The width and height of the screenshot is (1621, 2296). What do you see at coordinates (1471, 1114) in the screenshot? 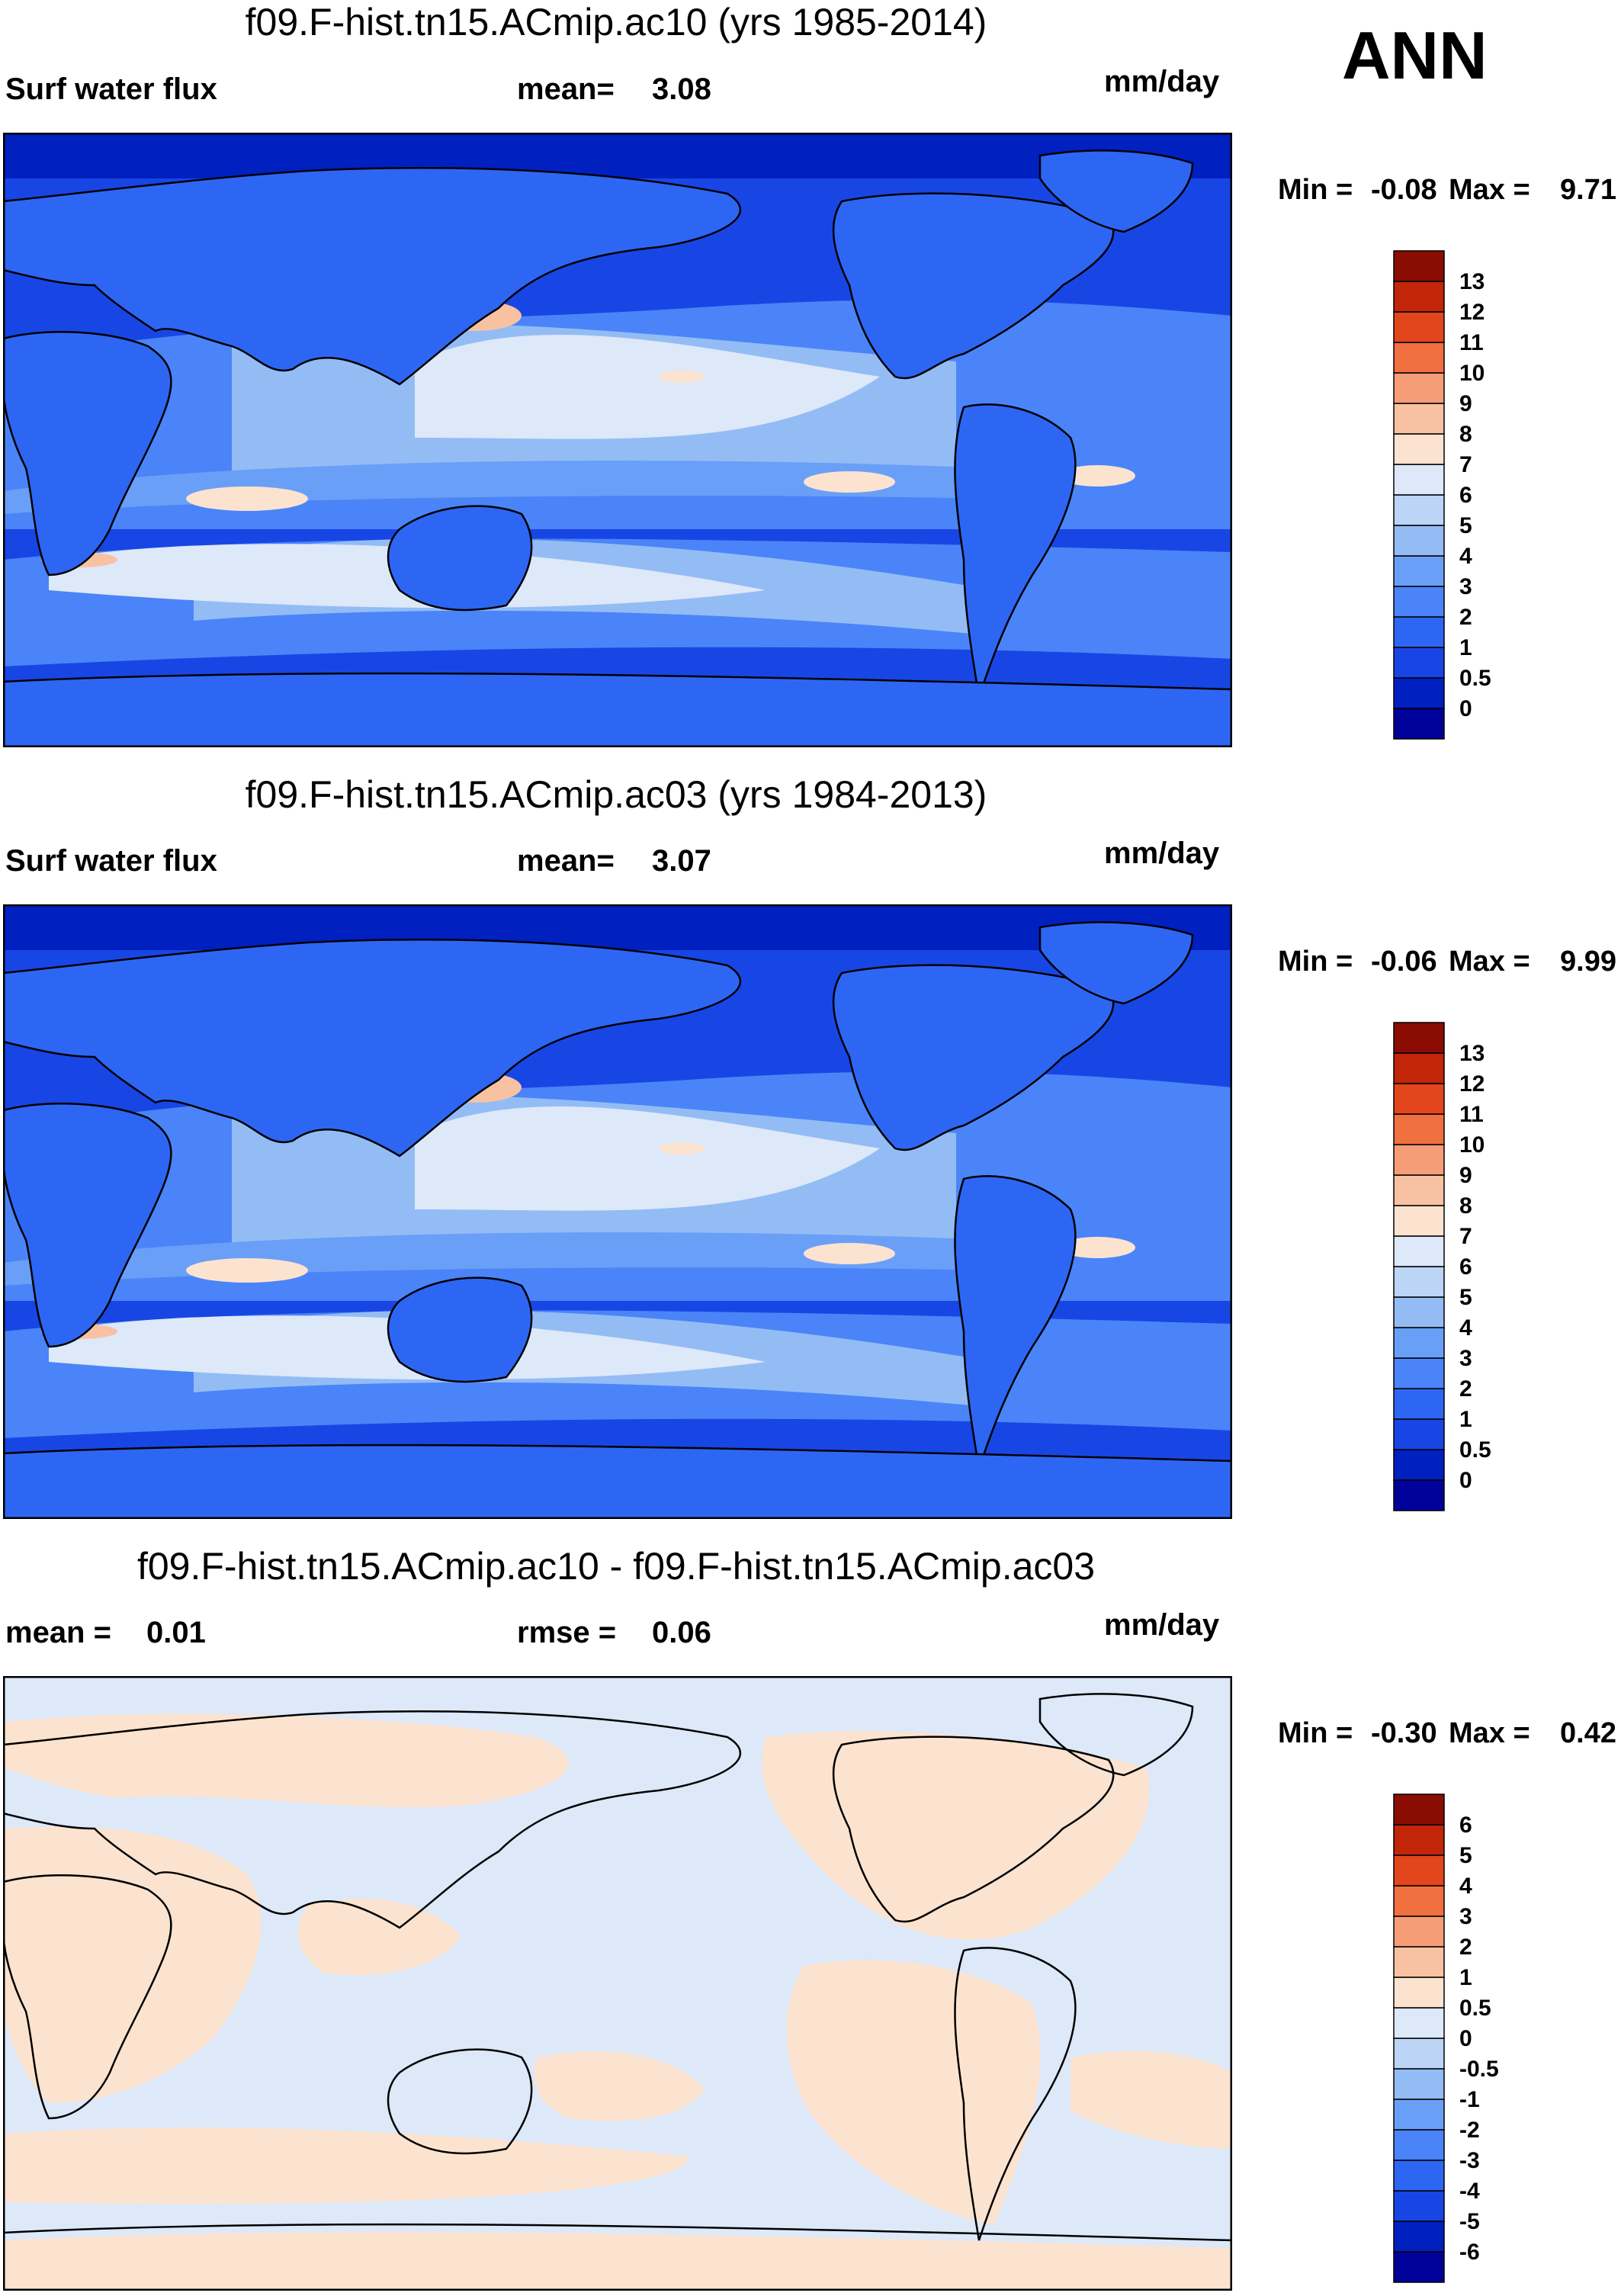
I see `colorbar-tick-label: 11` at bounding box center [1471, 1114].